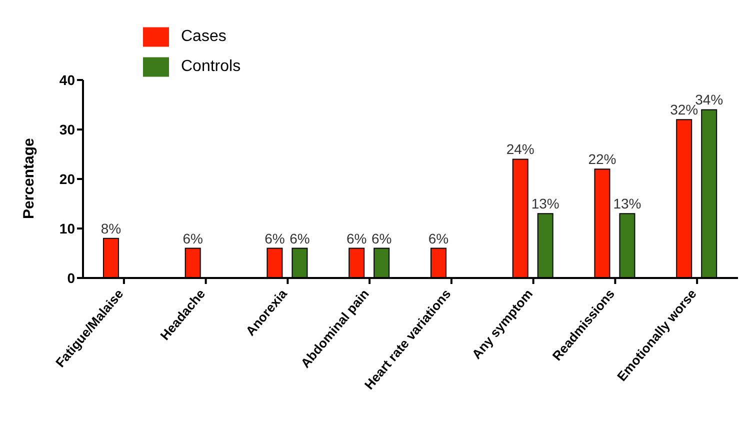  What do you see at coordinates (111, 228) in the screenshot?
I see `data-label: 8%` at bounding box center [111, 228].